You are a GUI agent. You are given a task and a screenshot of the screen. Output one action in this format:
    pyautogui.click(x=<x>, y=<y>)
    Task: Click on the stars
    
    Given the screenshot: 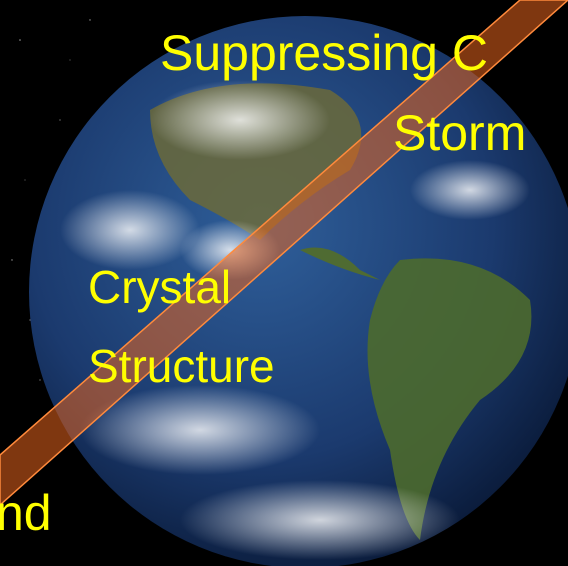 What is the action you would take?
    pyautogui.click(x=51, y=200)
    